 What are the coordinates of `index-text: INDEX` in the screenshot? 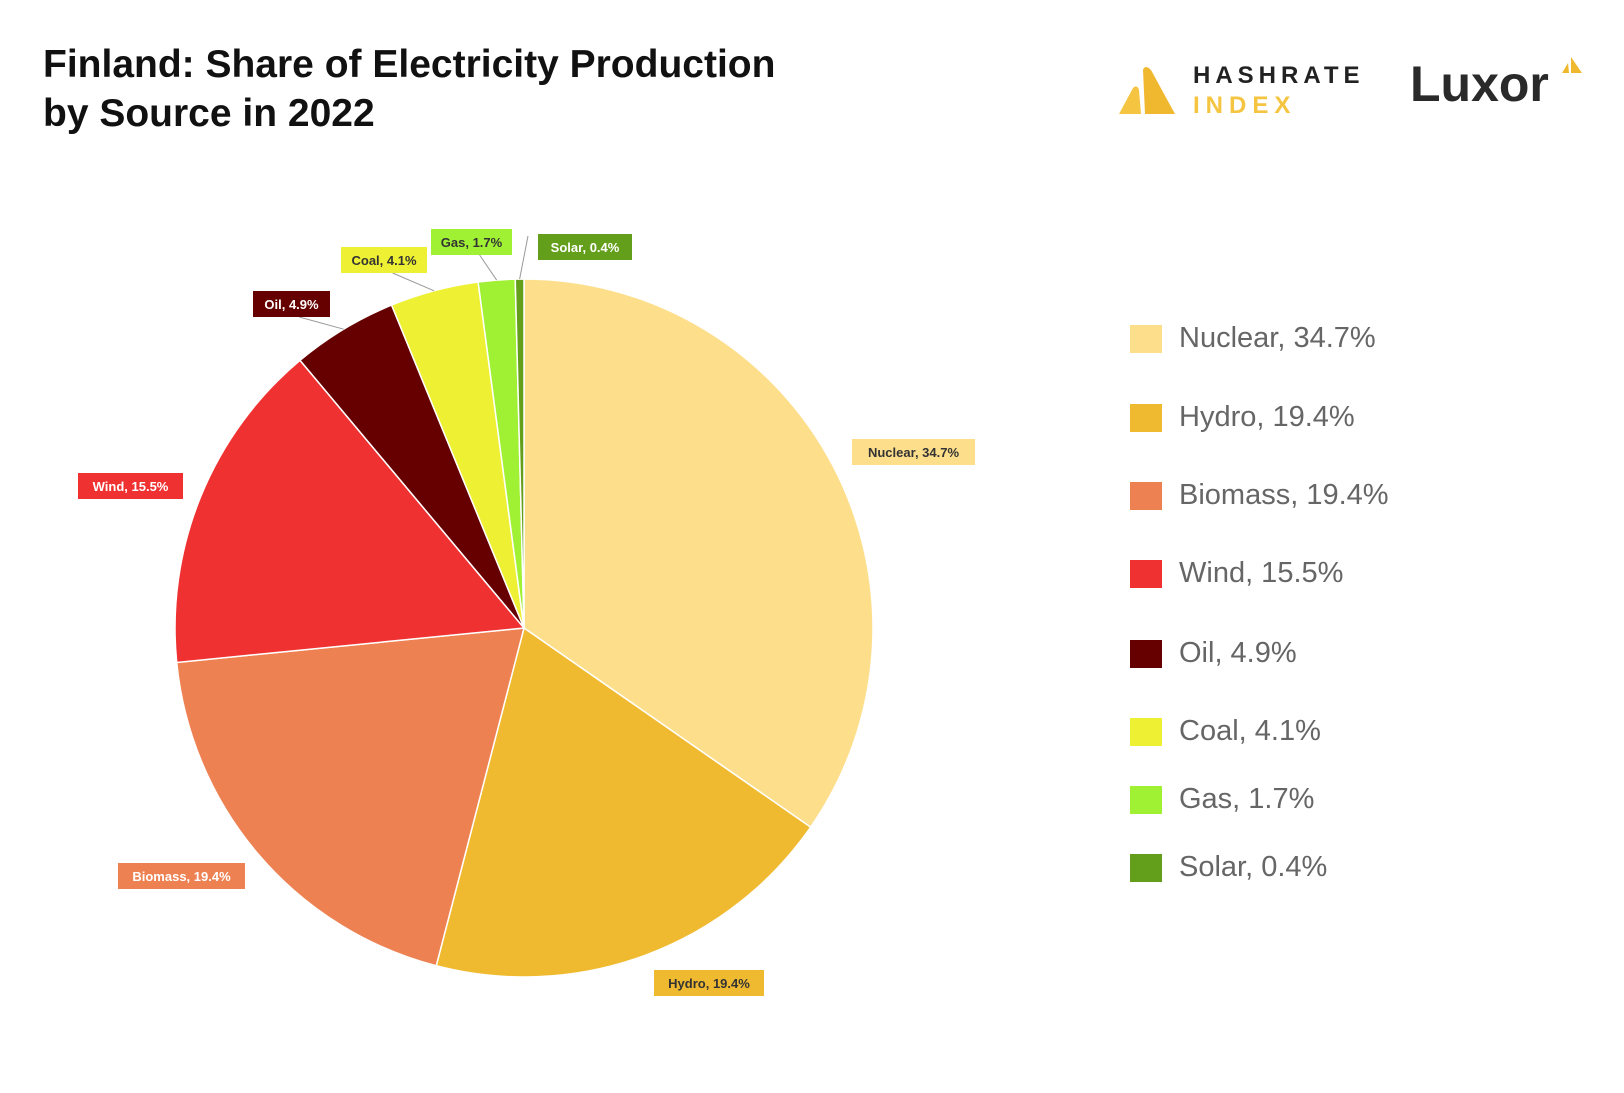 It's located at (1245, 105).